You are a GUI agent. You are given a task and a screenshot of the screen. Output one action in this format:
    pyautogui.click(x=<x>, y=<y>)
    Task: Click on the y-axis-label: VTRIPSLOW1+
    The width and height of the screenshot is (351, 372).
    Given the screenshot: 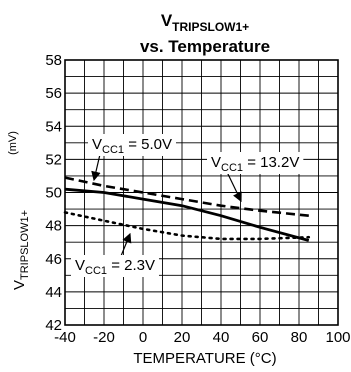 What is the action you would take?
    pyautogui.click(x=21, y=250)
    